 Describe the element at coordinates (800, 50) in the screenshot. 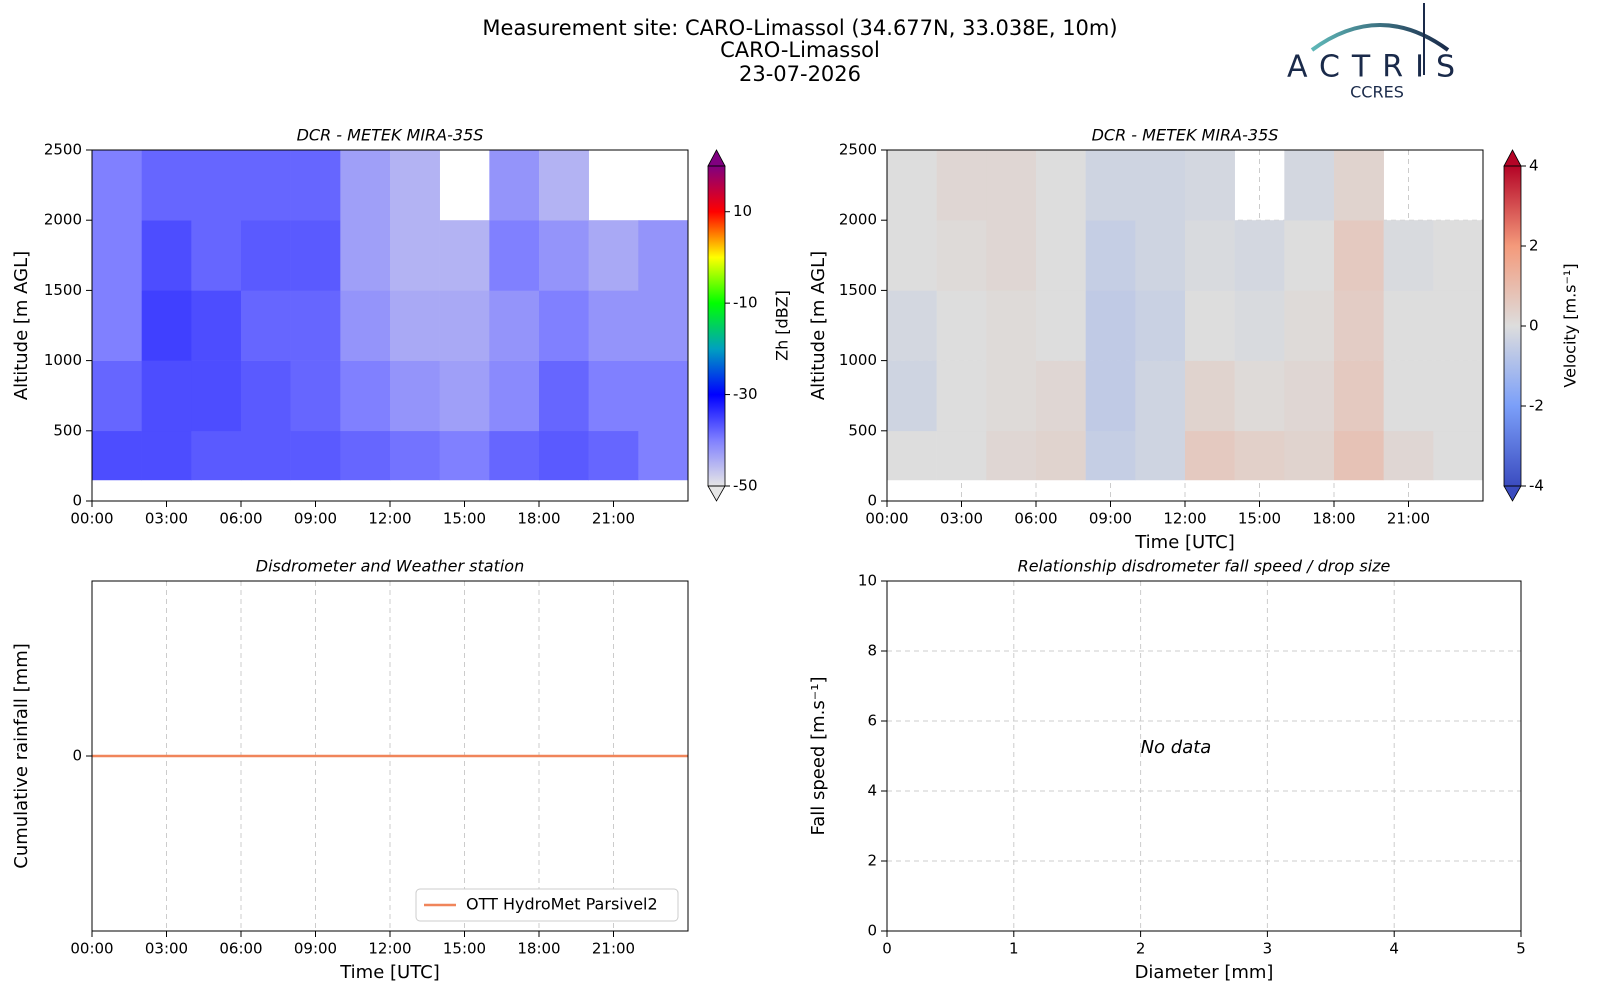

I see `title-line: CARO-Limassol` at that location.